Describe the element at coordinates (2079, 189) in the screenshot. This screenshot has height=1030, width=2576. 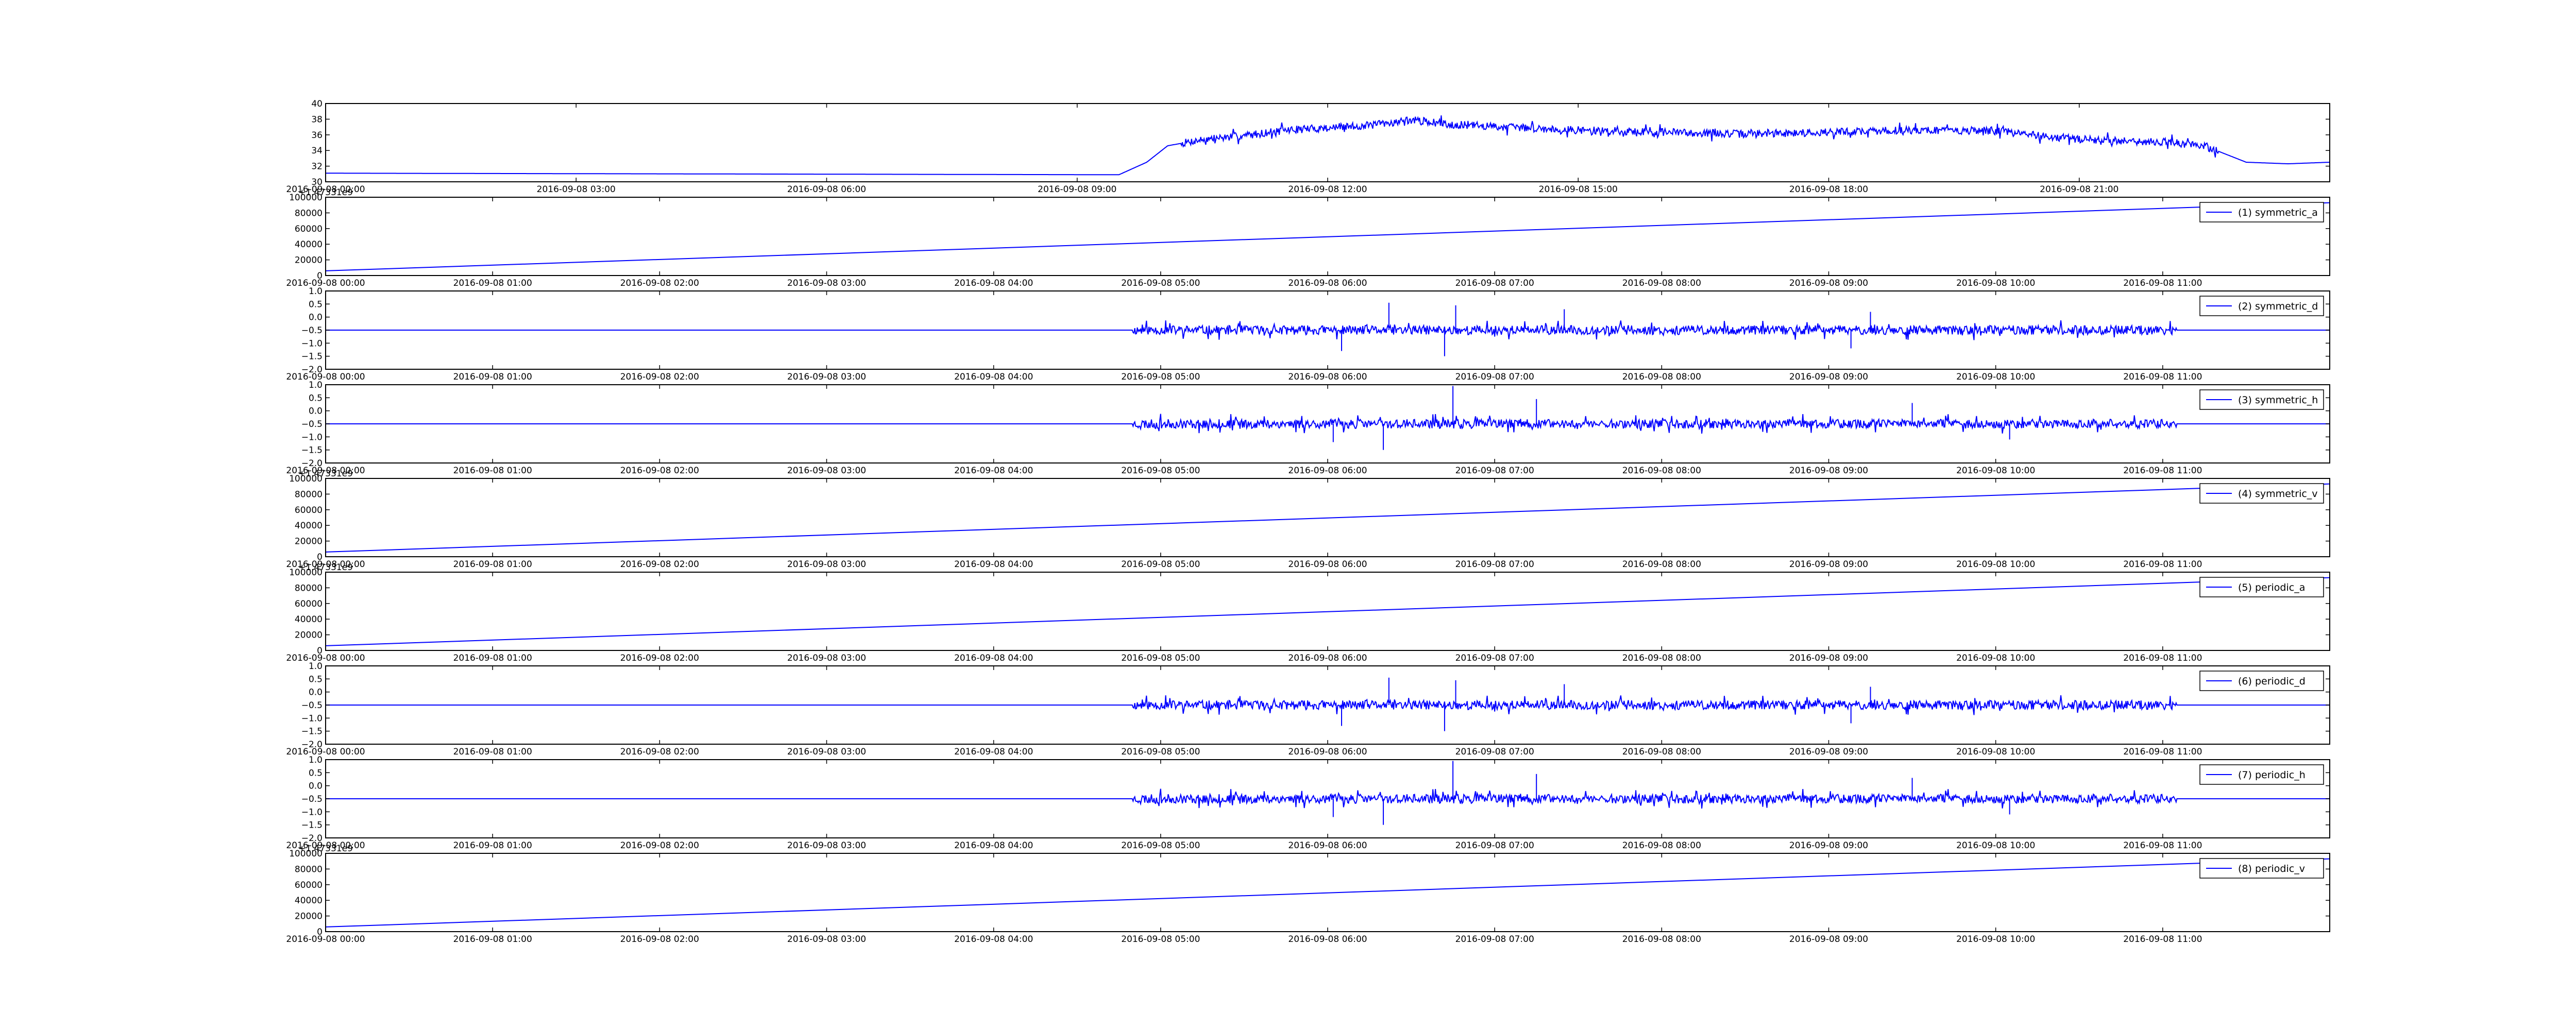
I see `x-tick-label: 2016-09-08 21:00` at that location.